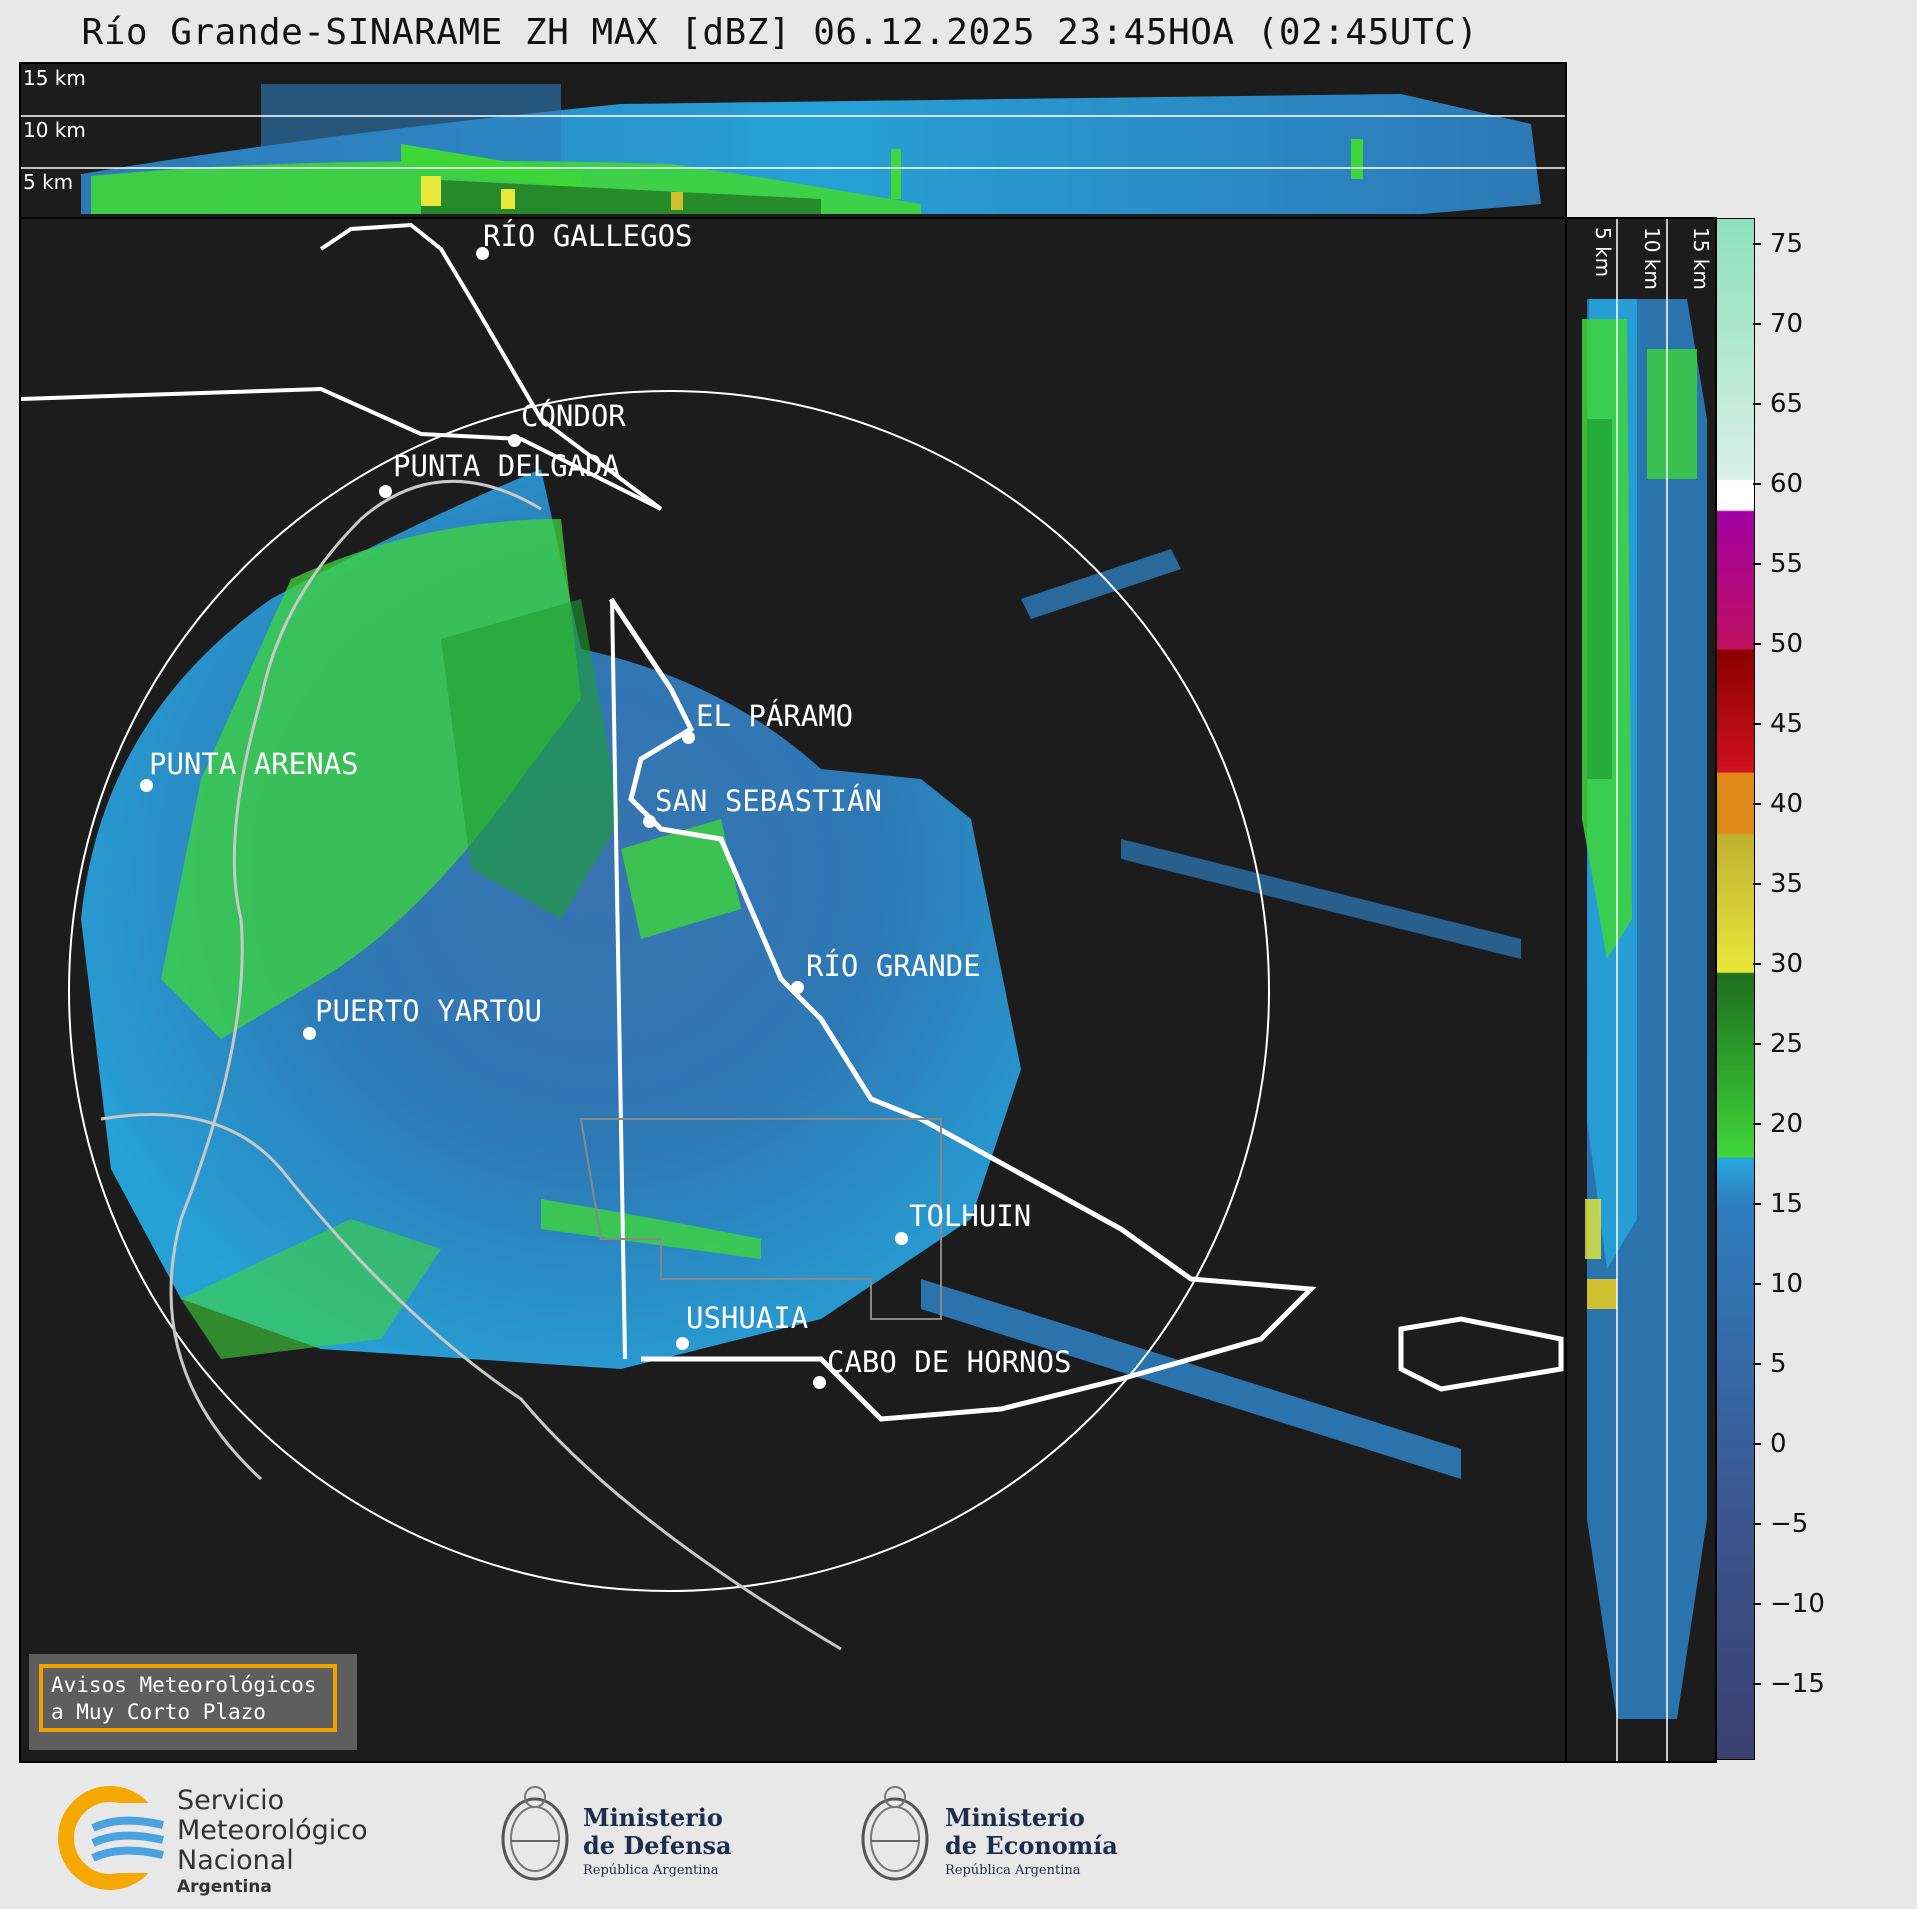 The height and width of the screenshot is (1909, 1917). Describe the element at coordinates (1031, 1845) in the screenshot. I see `economia-line-2: de Economía` at that location.